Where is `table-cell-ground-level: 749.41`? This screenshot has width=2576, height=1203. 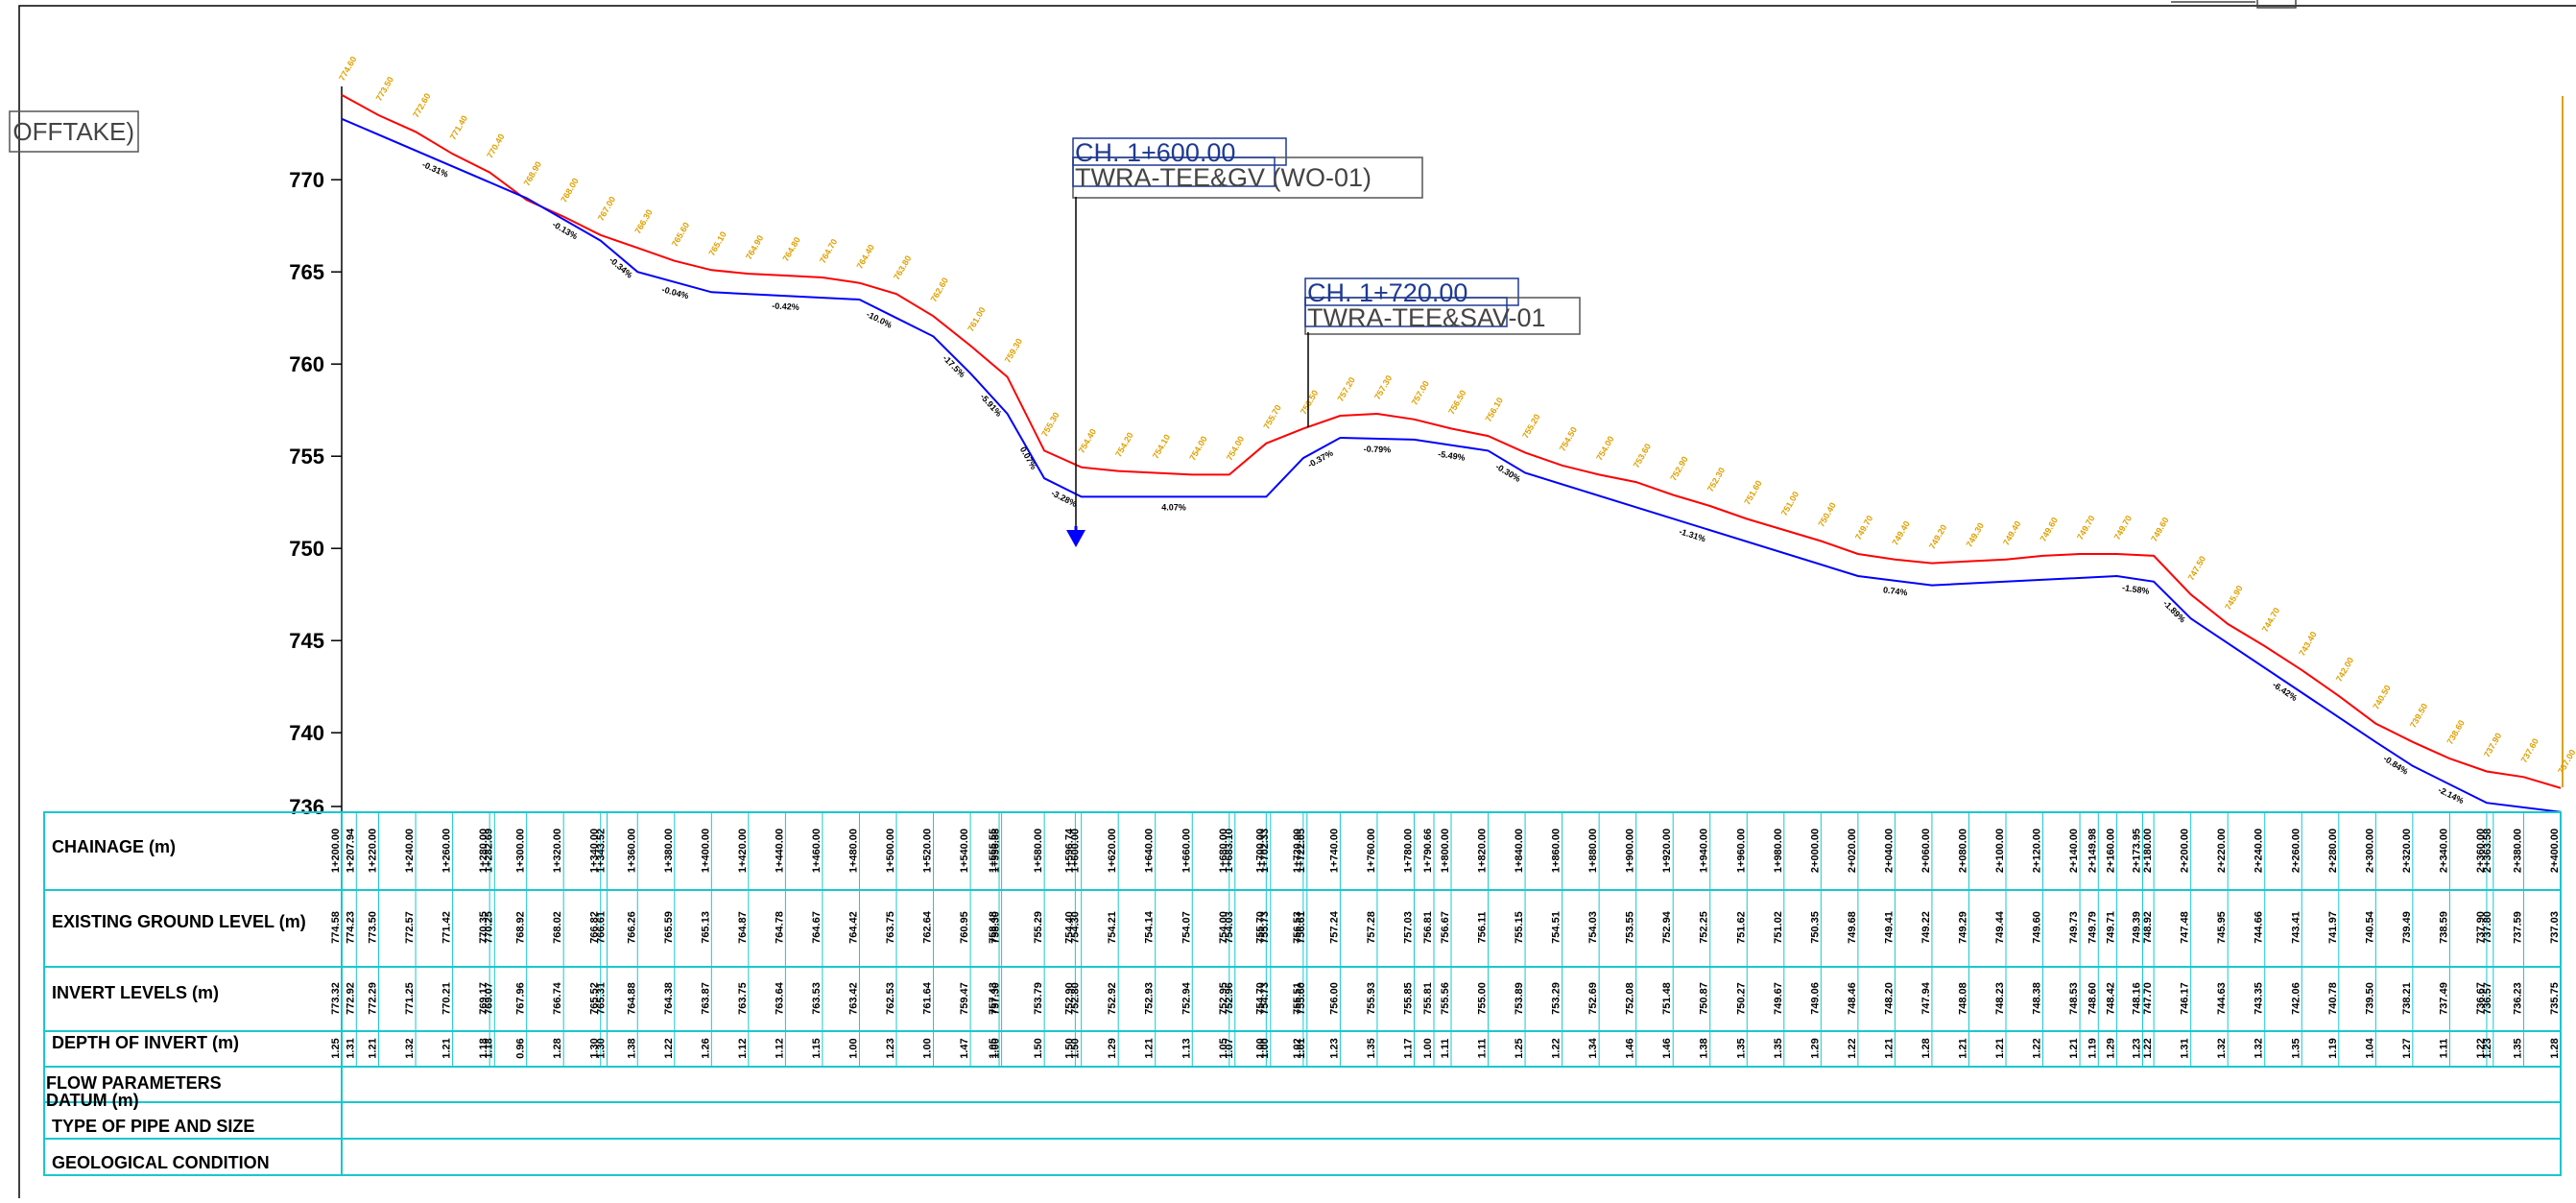
table-cell-ground-level: 749.41 is located at coordinates (1889, 927).